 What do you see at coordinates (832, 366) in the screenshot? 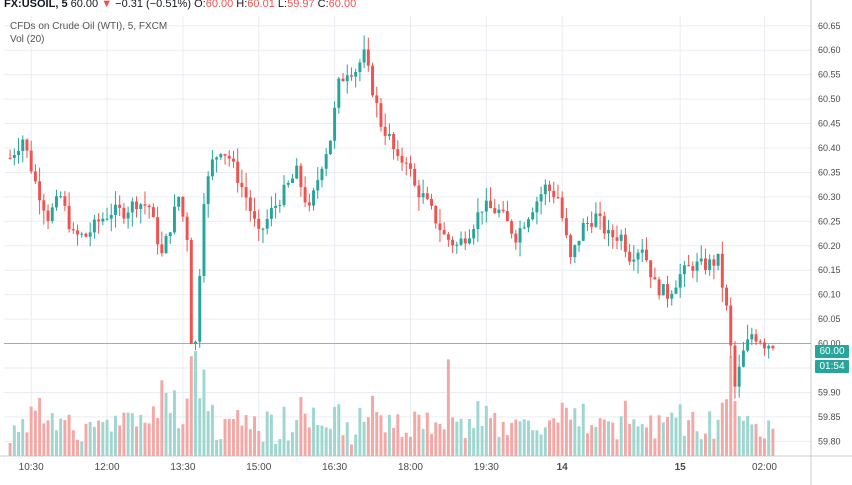
I see `bar-countdown-tag: 01:54` at bounding box center [832, 366].